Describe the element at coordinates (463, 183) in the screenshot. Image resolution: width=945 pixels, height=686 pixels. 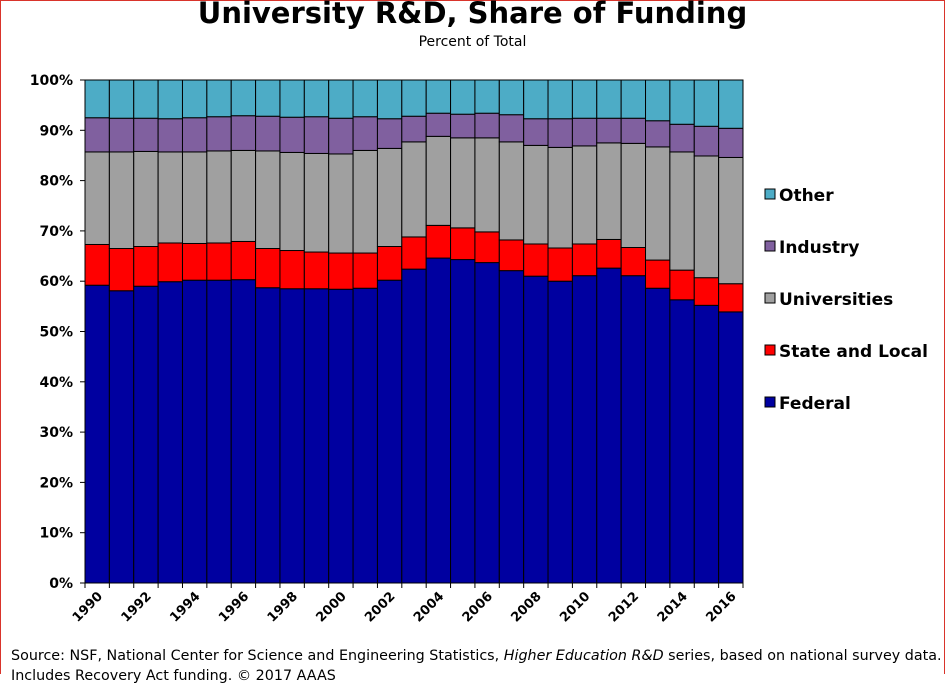
I see `bar-universities-2005` at that location.